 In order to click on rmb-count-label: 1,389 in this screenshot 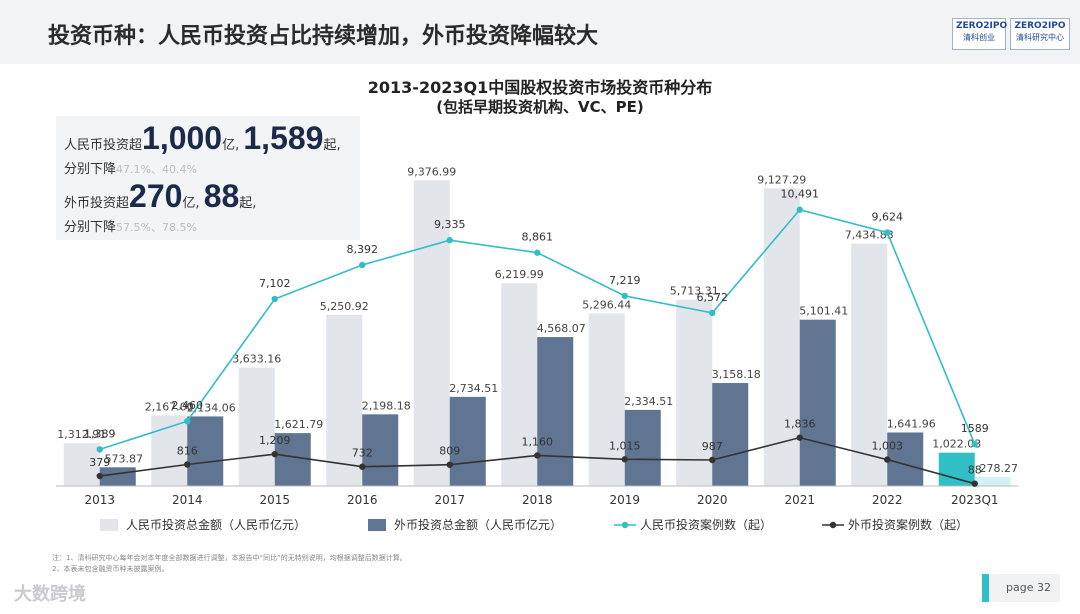, I will do `click(100, 433)`.